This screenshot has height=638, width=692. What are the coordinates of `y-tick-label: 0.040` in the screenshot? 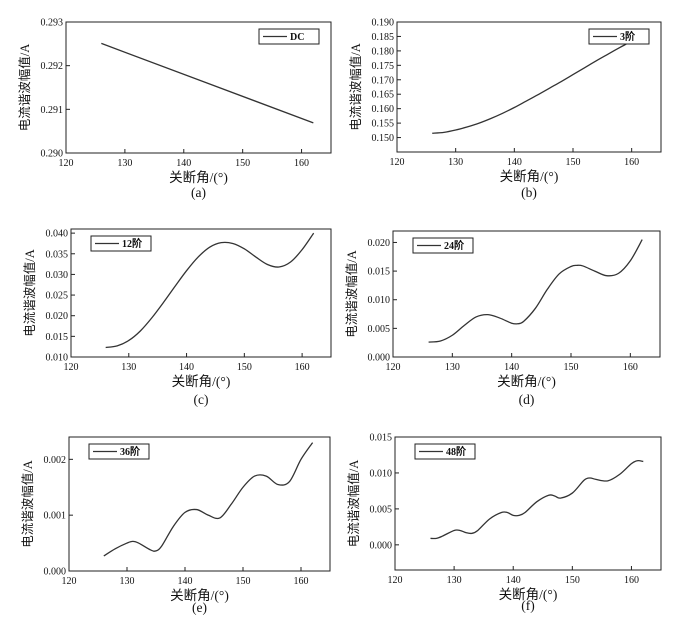 It's located at (57, 234).